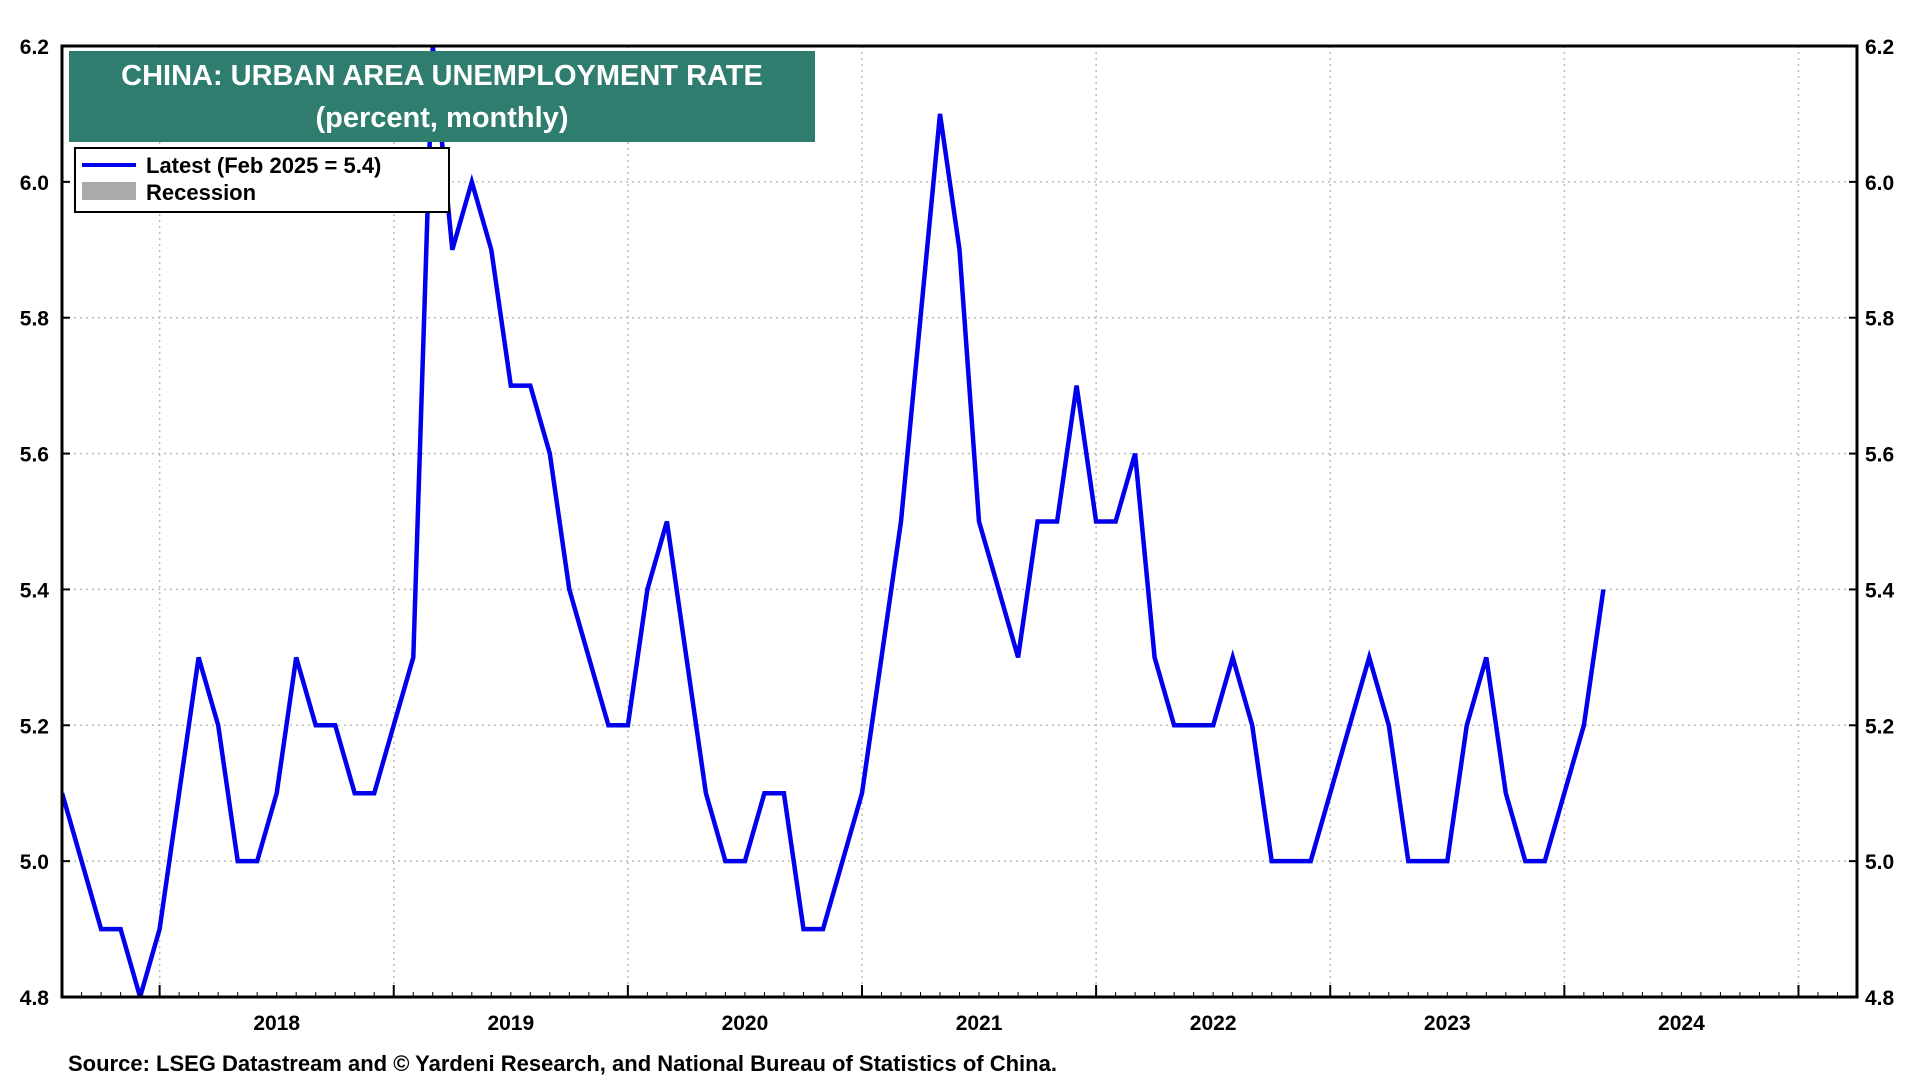  Describe the element at coordinates (35, 319) in the screenshot. I see `y-tick-label-left: 5.8` at that location.